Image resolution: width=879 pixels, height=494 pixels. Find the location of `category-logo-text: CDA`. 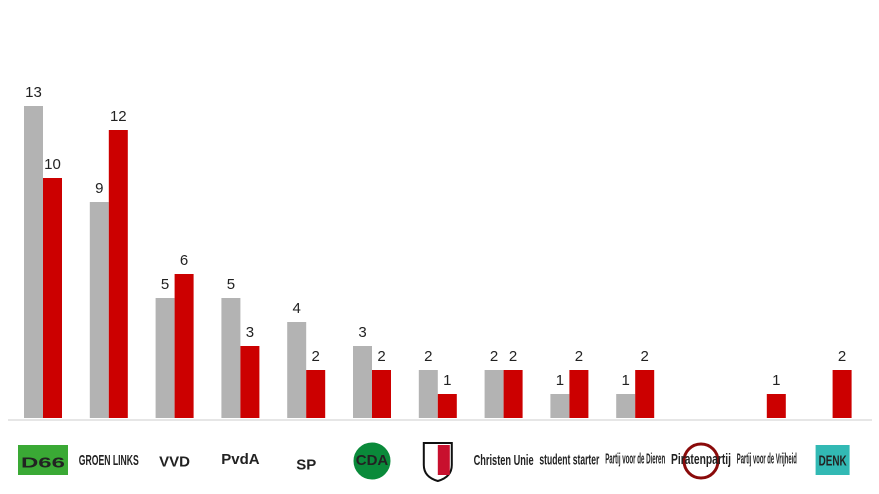

category-logo-text: CDA is located at coordinates (372, 460).